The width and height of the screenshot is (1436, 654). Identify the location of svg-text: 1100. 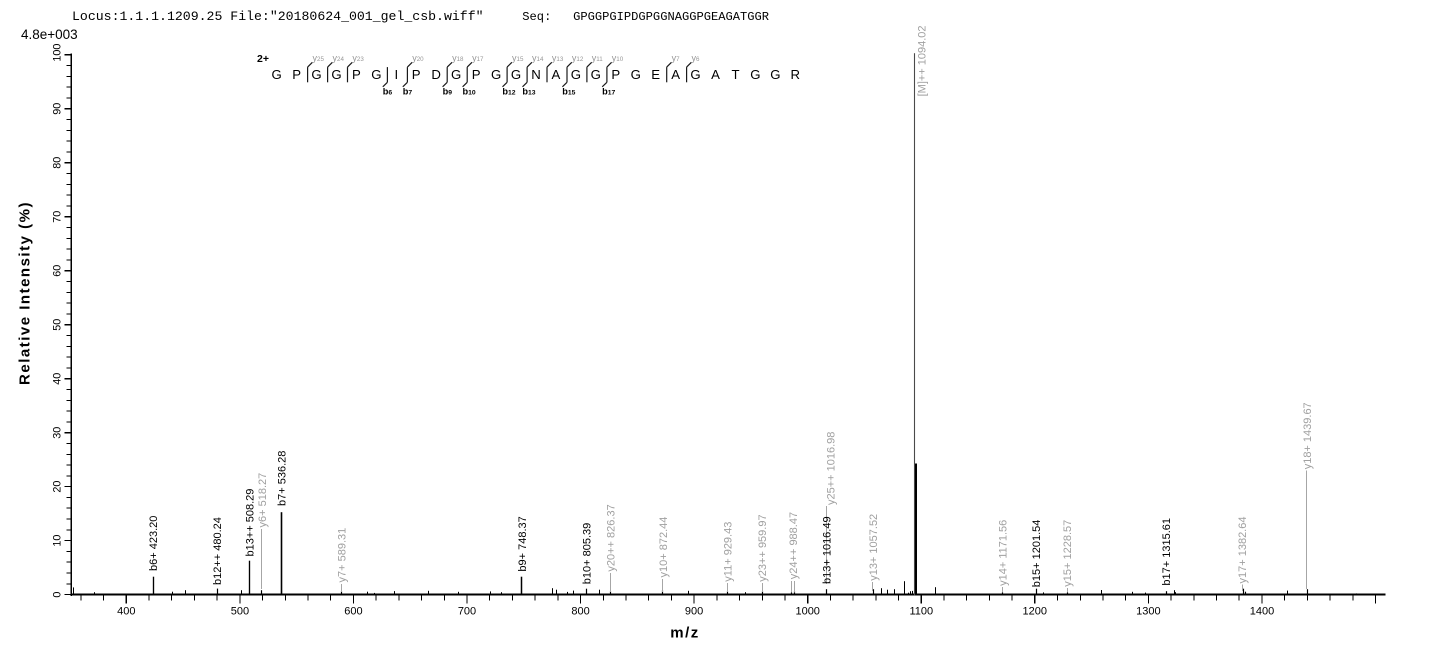
(921, 612).